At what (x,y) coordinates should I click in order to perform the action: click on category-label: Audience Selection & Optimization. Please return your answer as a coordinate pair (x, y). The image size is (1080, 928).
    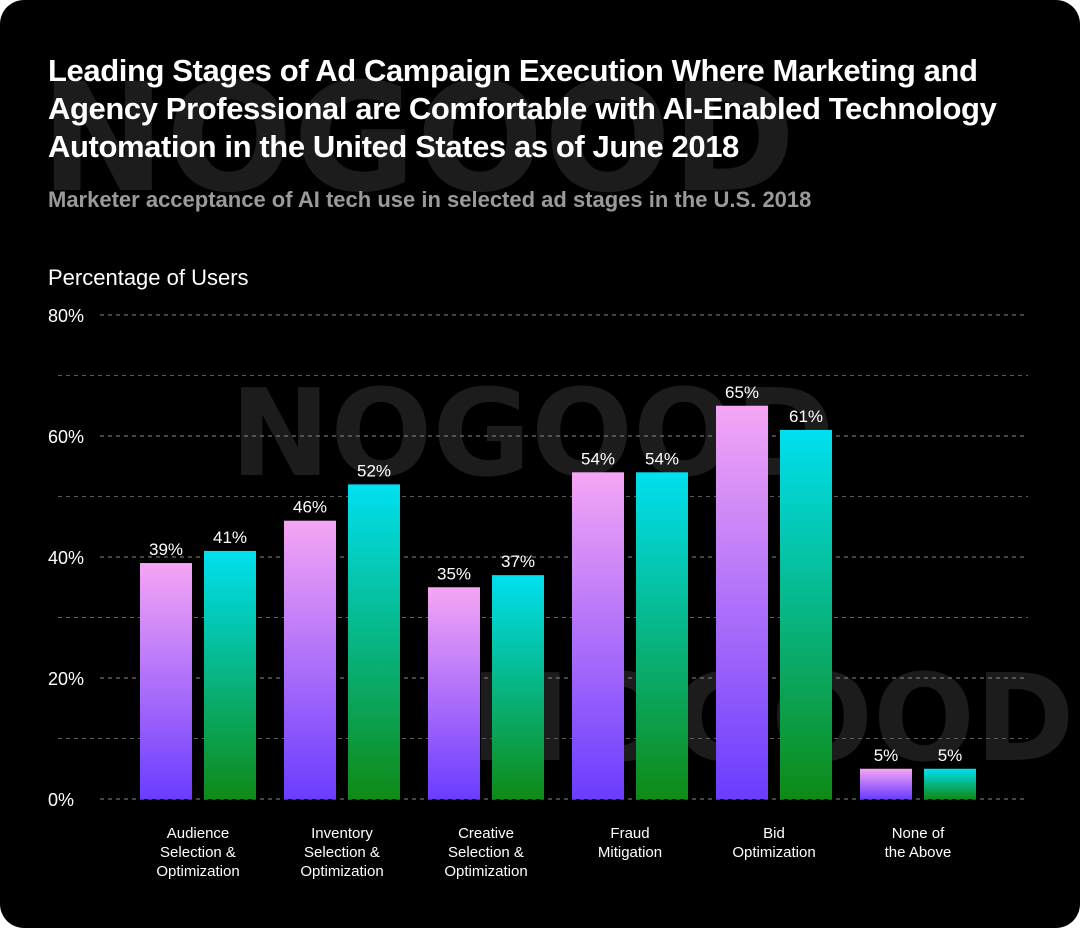
    Looking at the image, I should click on (197, 852).